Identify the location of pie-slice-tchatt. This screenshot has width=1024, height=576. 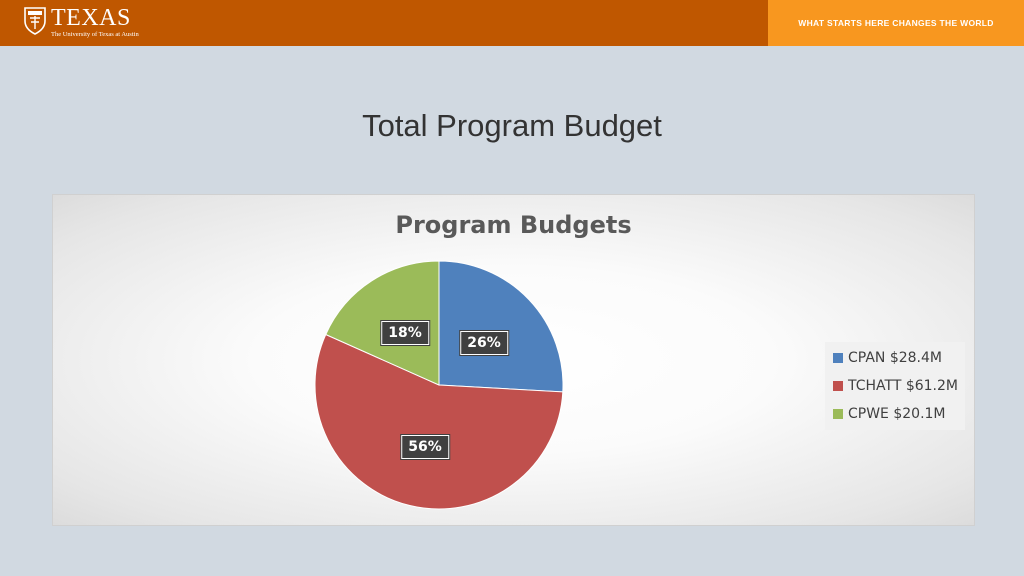
(439, 421).